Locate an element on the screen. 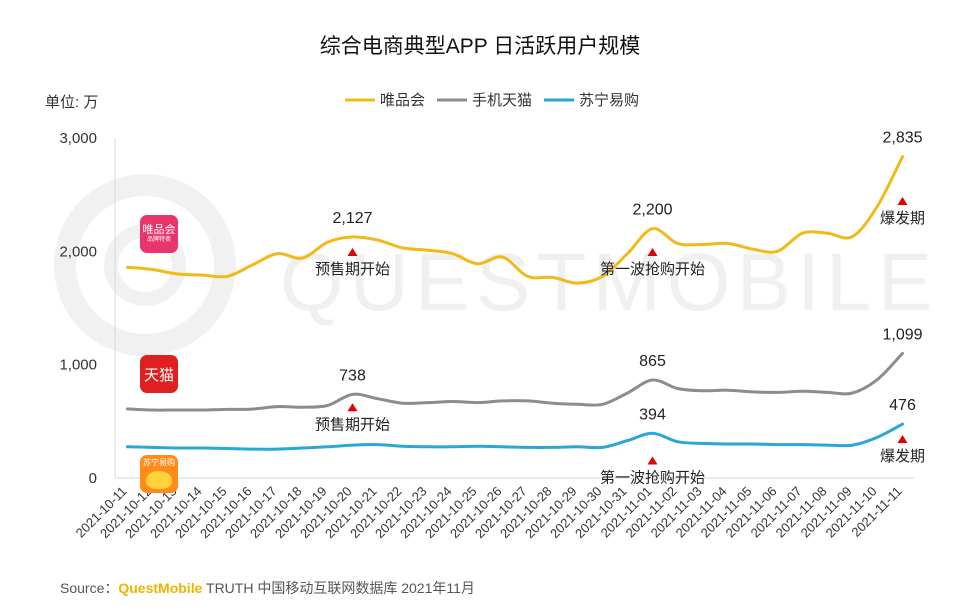 This screenshot has height=610, width=960. y-tick-label: 3,000 is located at coordinates (78, 138).